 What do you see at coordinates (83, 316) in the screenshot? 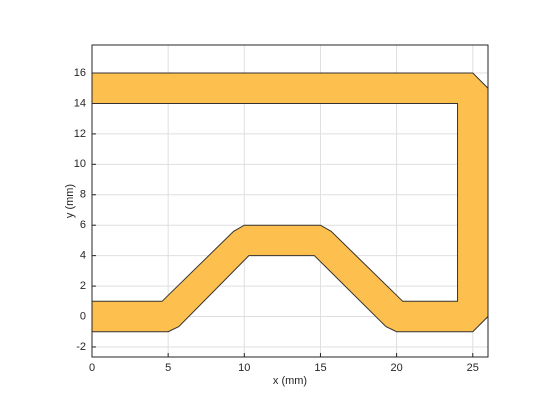
I see `y-tick-label: 0` at bounding box center [83, 316].